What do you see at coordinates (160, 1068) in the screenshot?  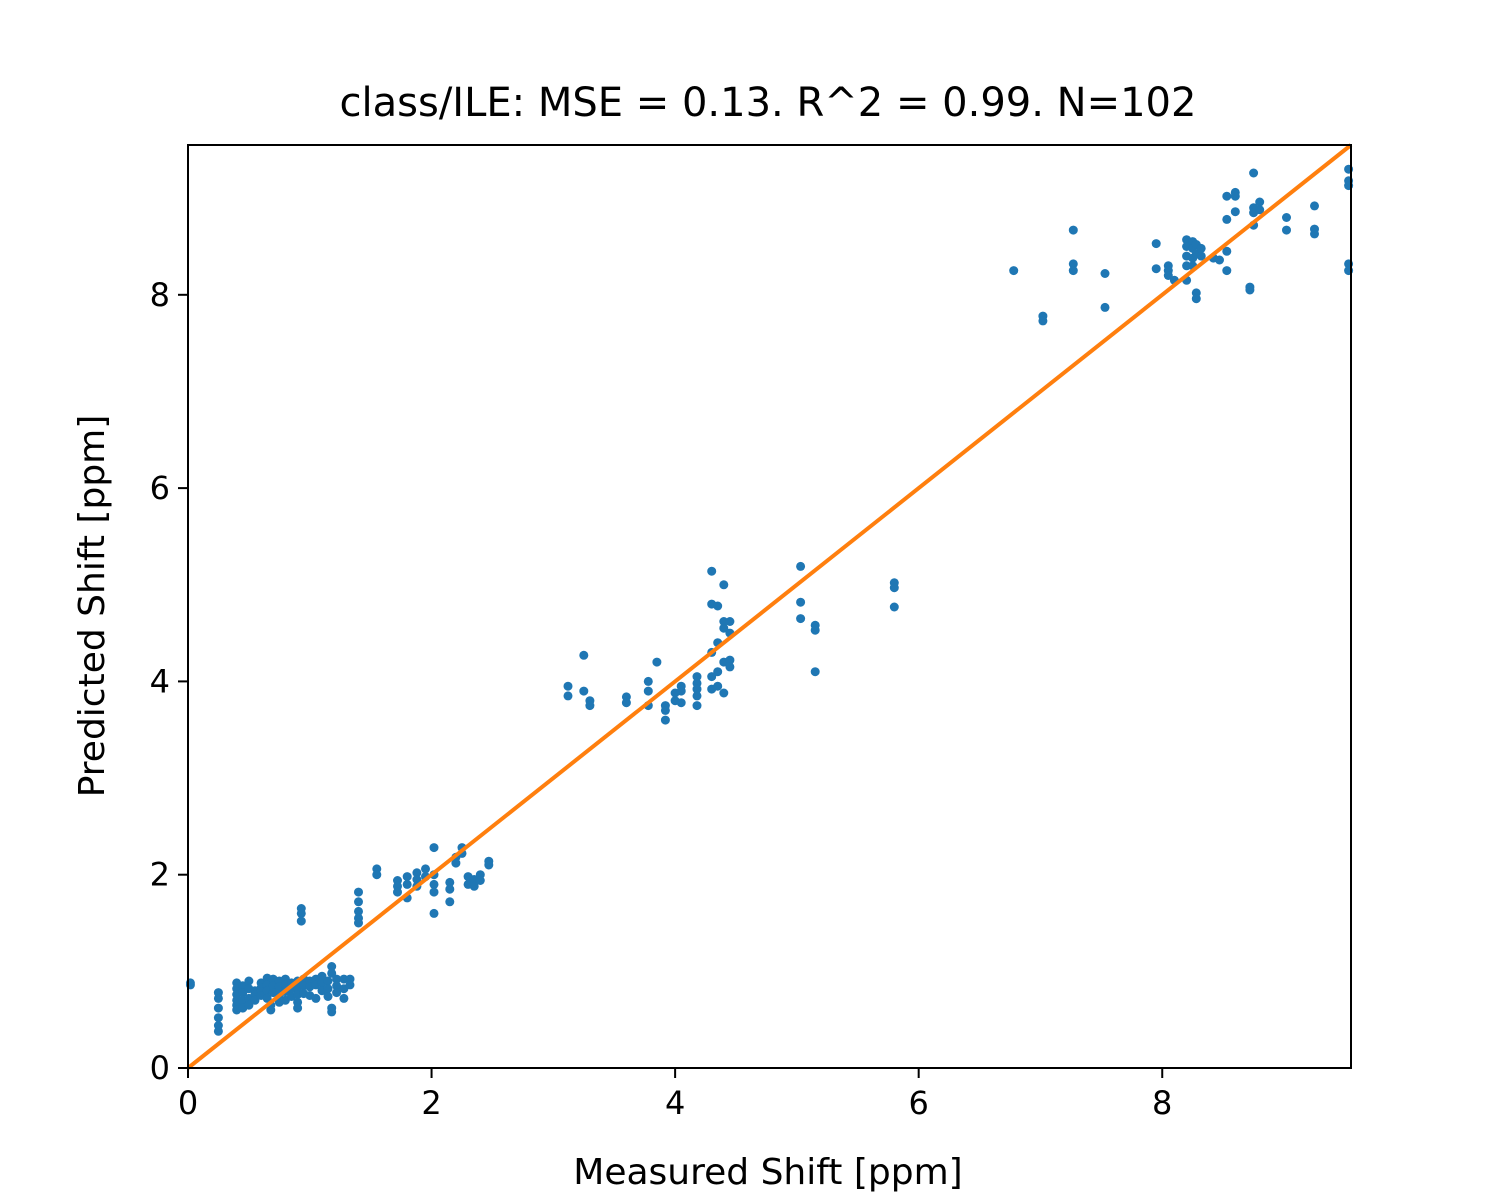 I see `y-tick-label: 0` at bounding box center [160, 1068].